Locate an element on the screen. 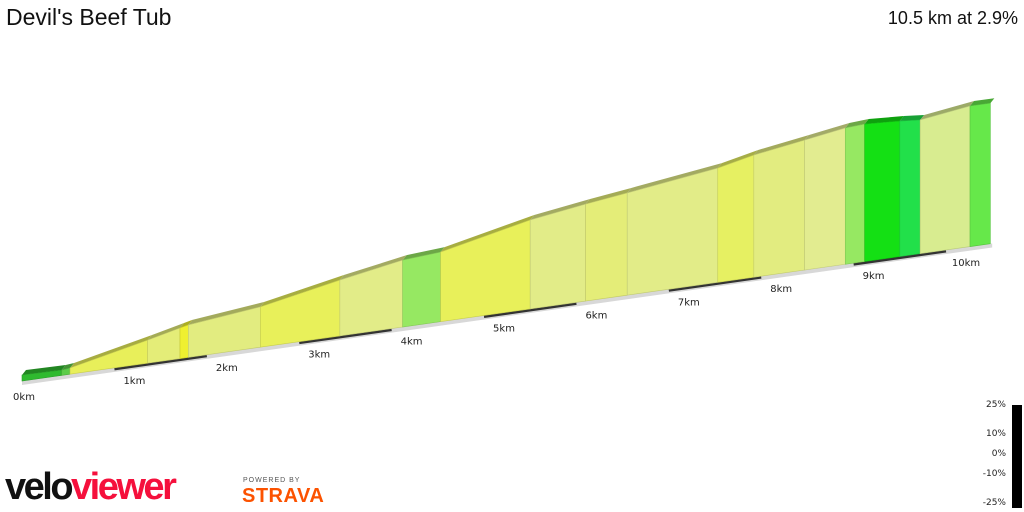  legend-label: 0% is located at coordinates (998, 454).